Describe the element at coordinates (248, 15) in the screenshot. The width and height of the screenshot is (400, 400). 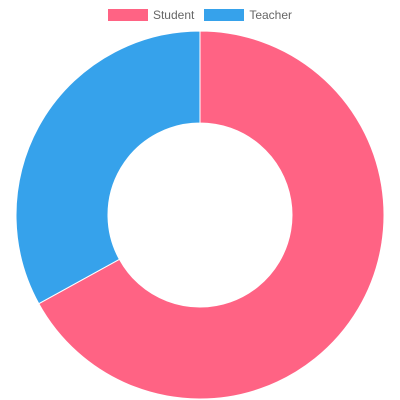
I see `legend-item-teacher: Teacher` at that location.